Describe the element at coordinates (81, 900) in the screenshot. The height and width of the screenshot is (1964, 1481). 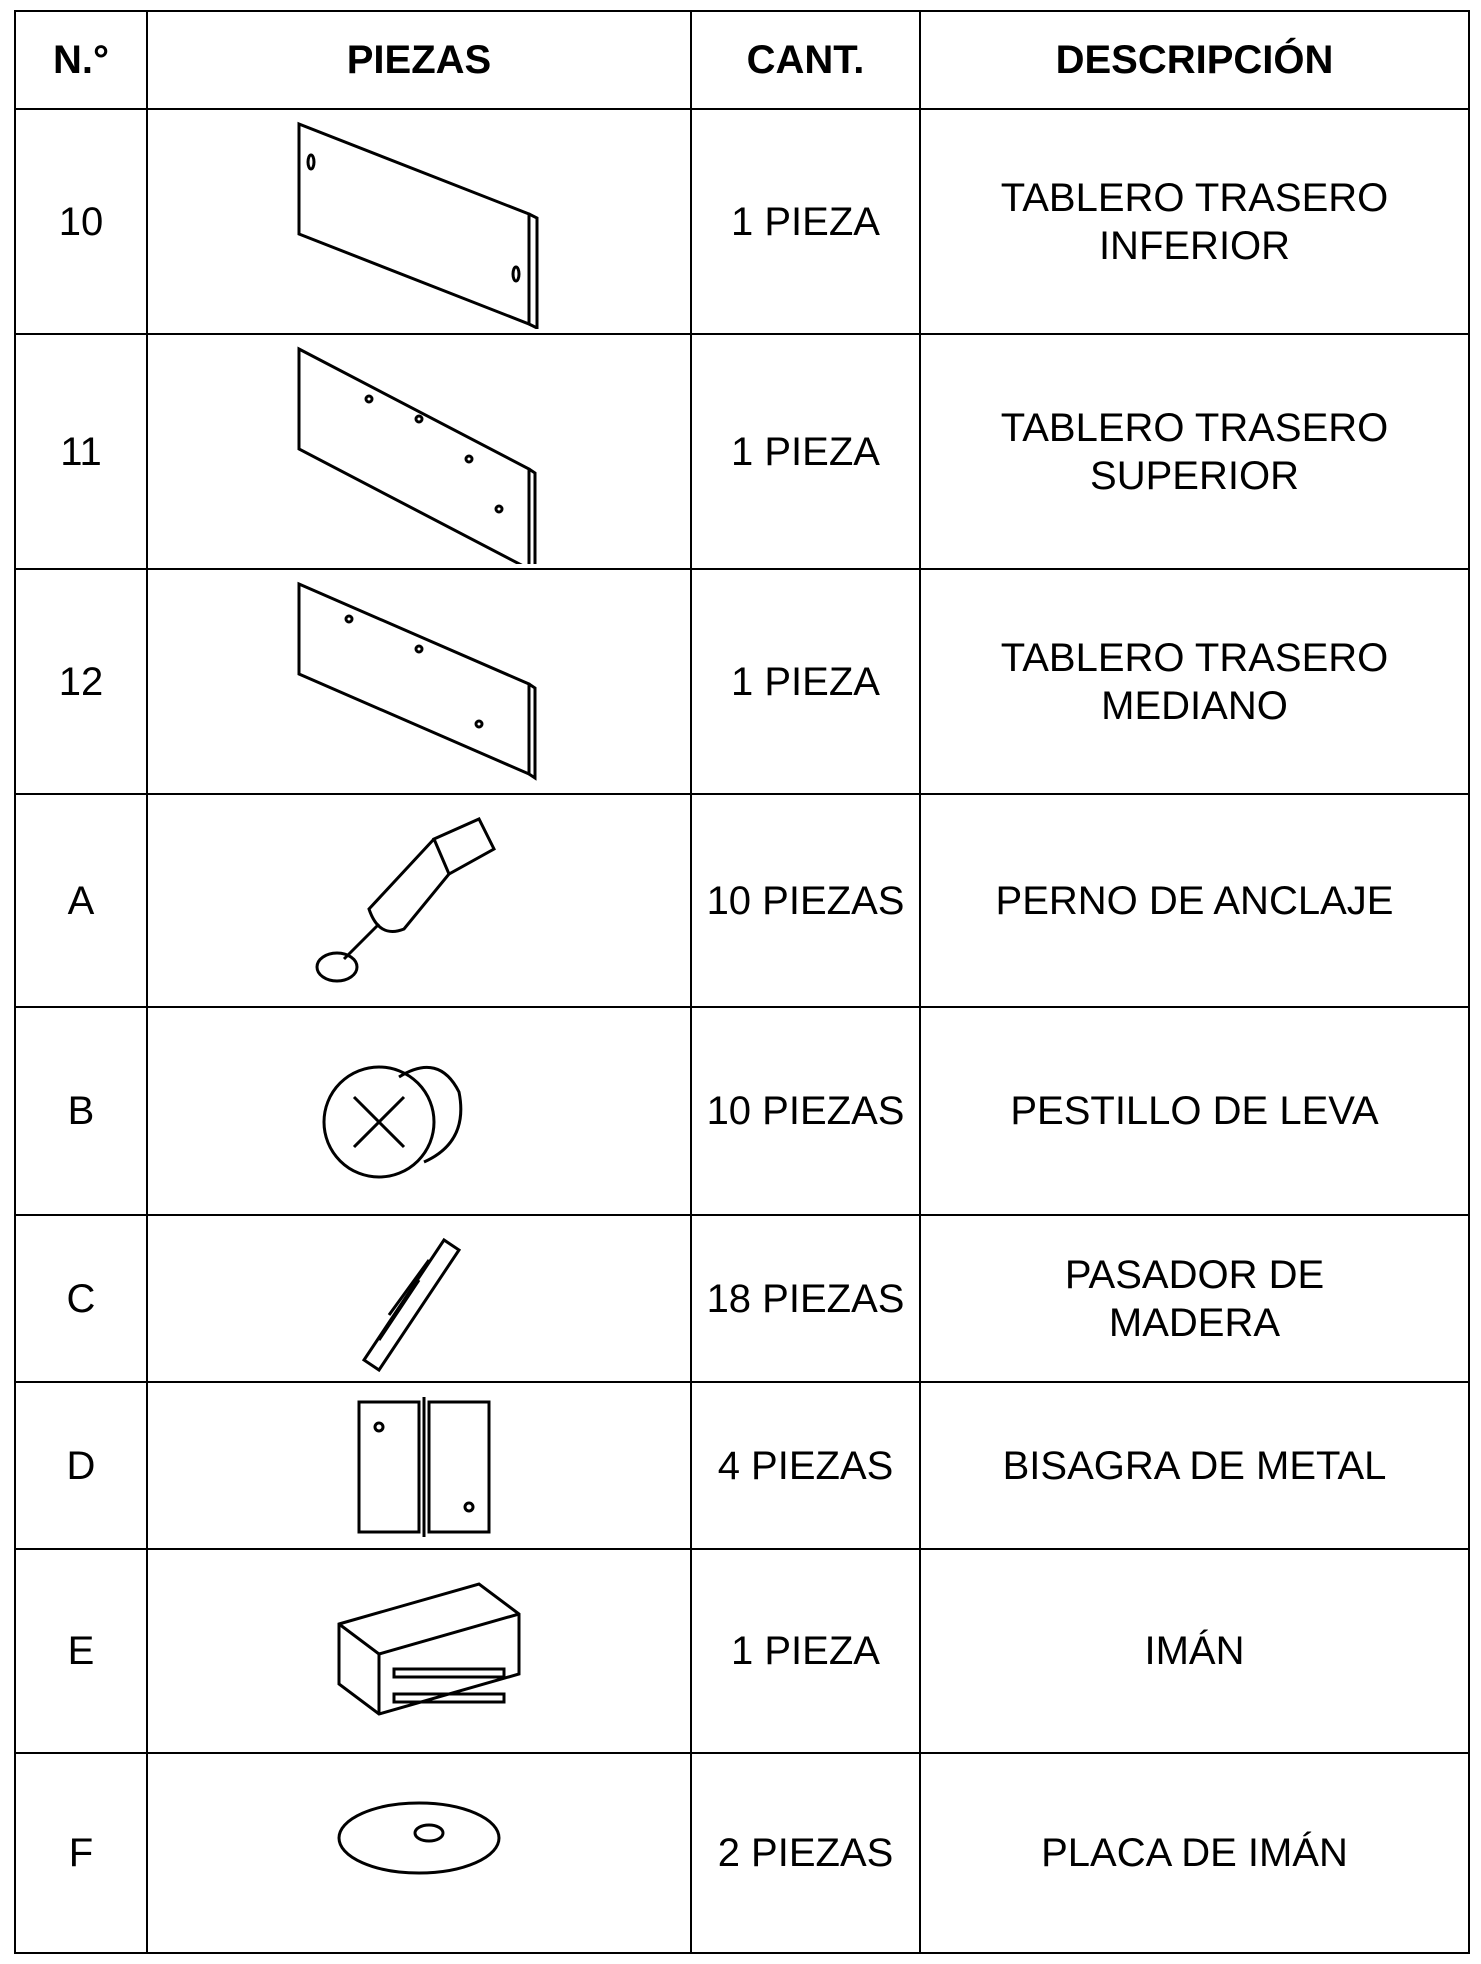
I see `part-number: A` at that location.